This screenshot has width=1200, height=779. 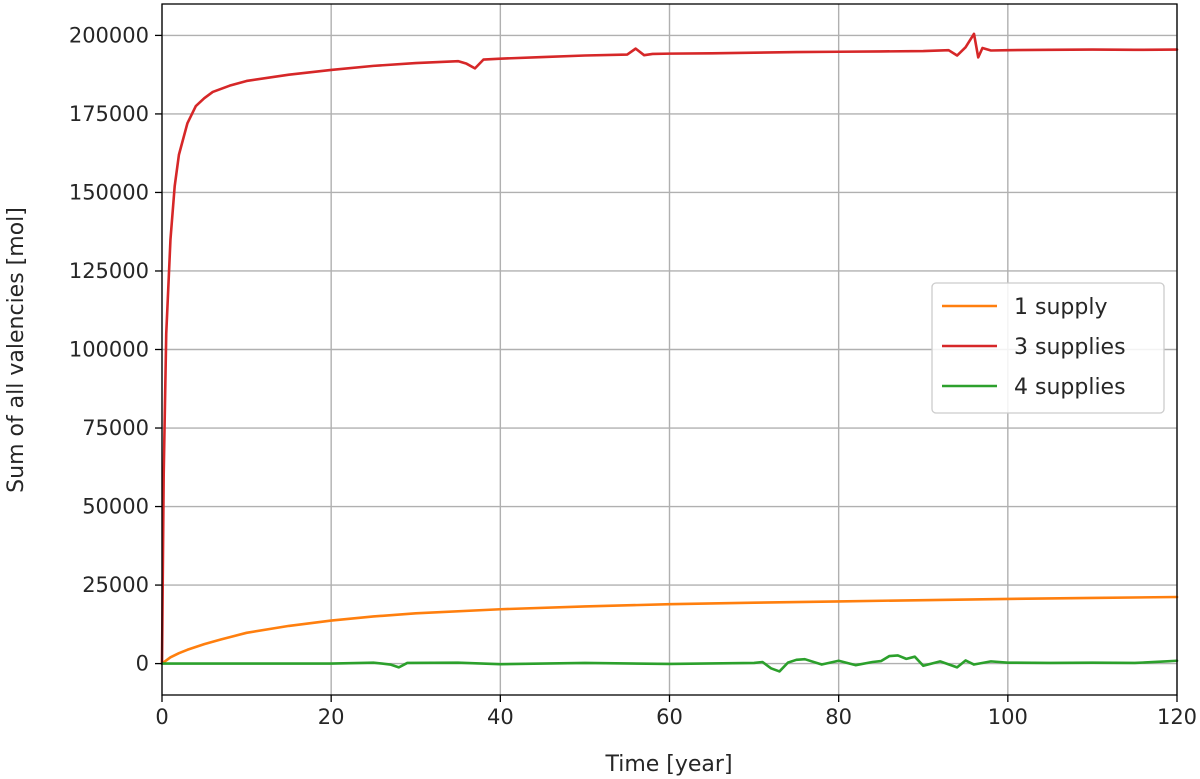 I want to click on legend-label: 4 supplies, so click(x=1070, y=387).